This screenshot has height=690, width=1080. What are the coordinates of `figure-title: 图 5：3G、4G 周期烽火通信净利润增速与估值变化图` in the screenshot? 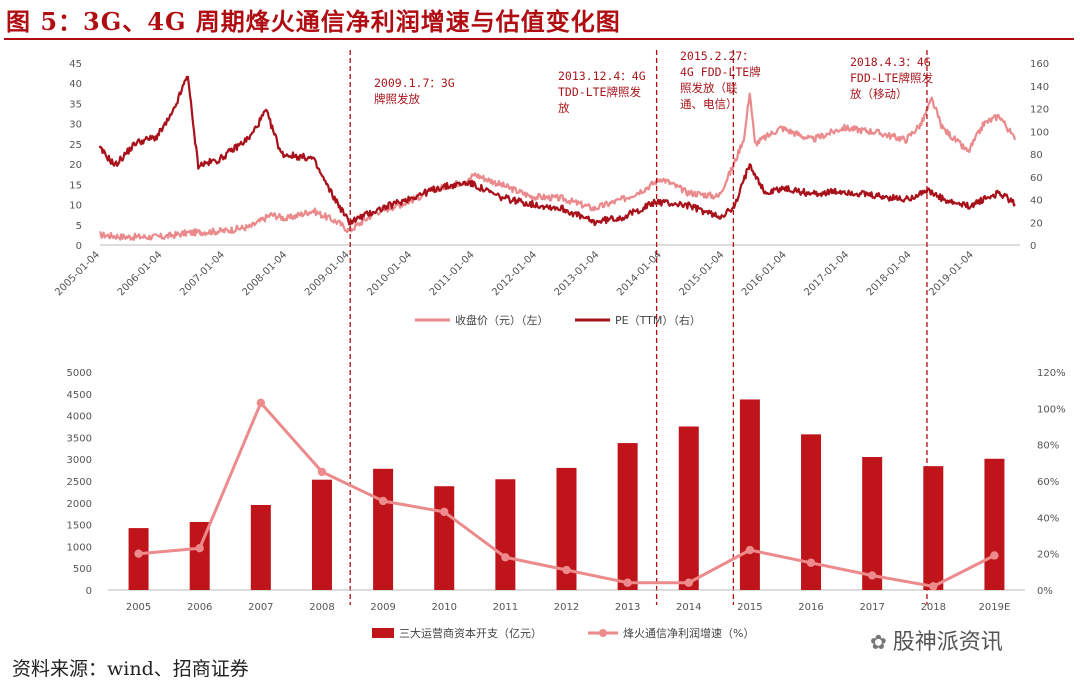 It's located at (313, 21).